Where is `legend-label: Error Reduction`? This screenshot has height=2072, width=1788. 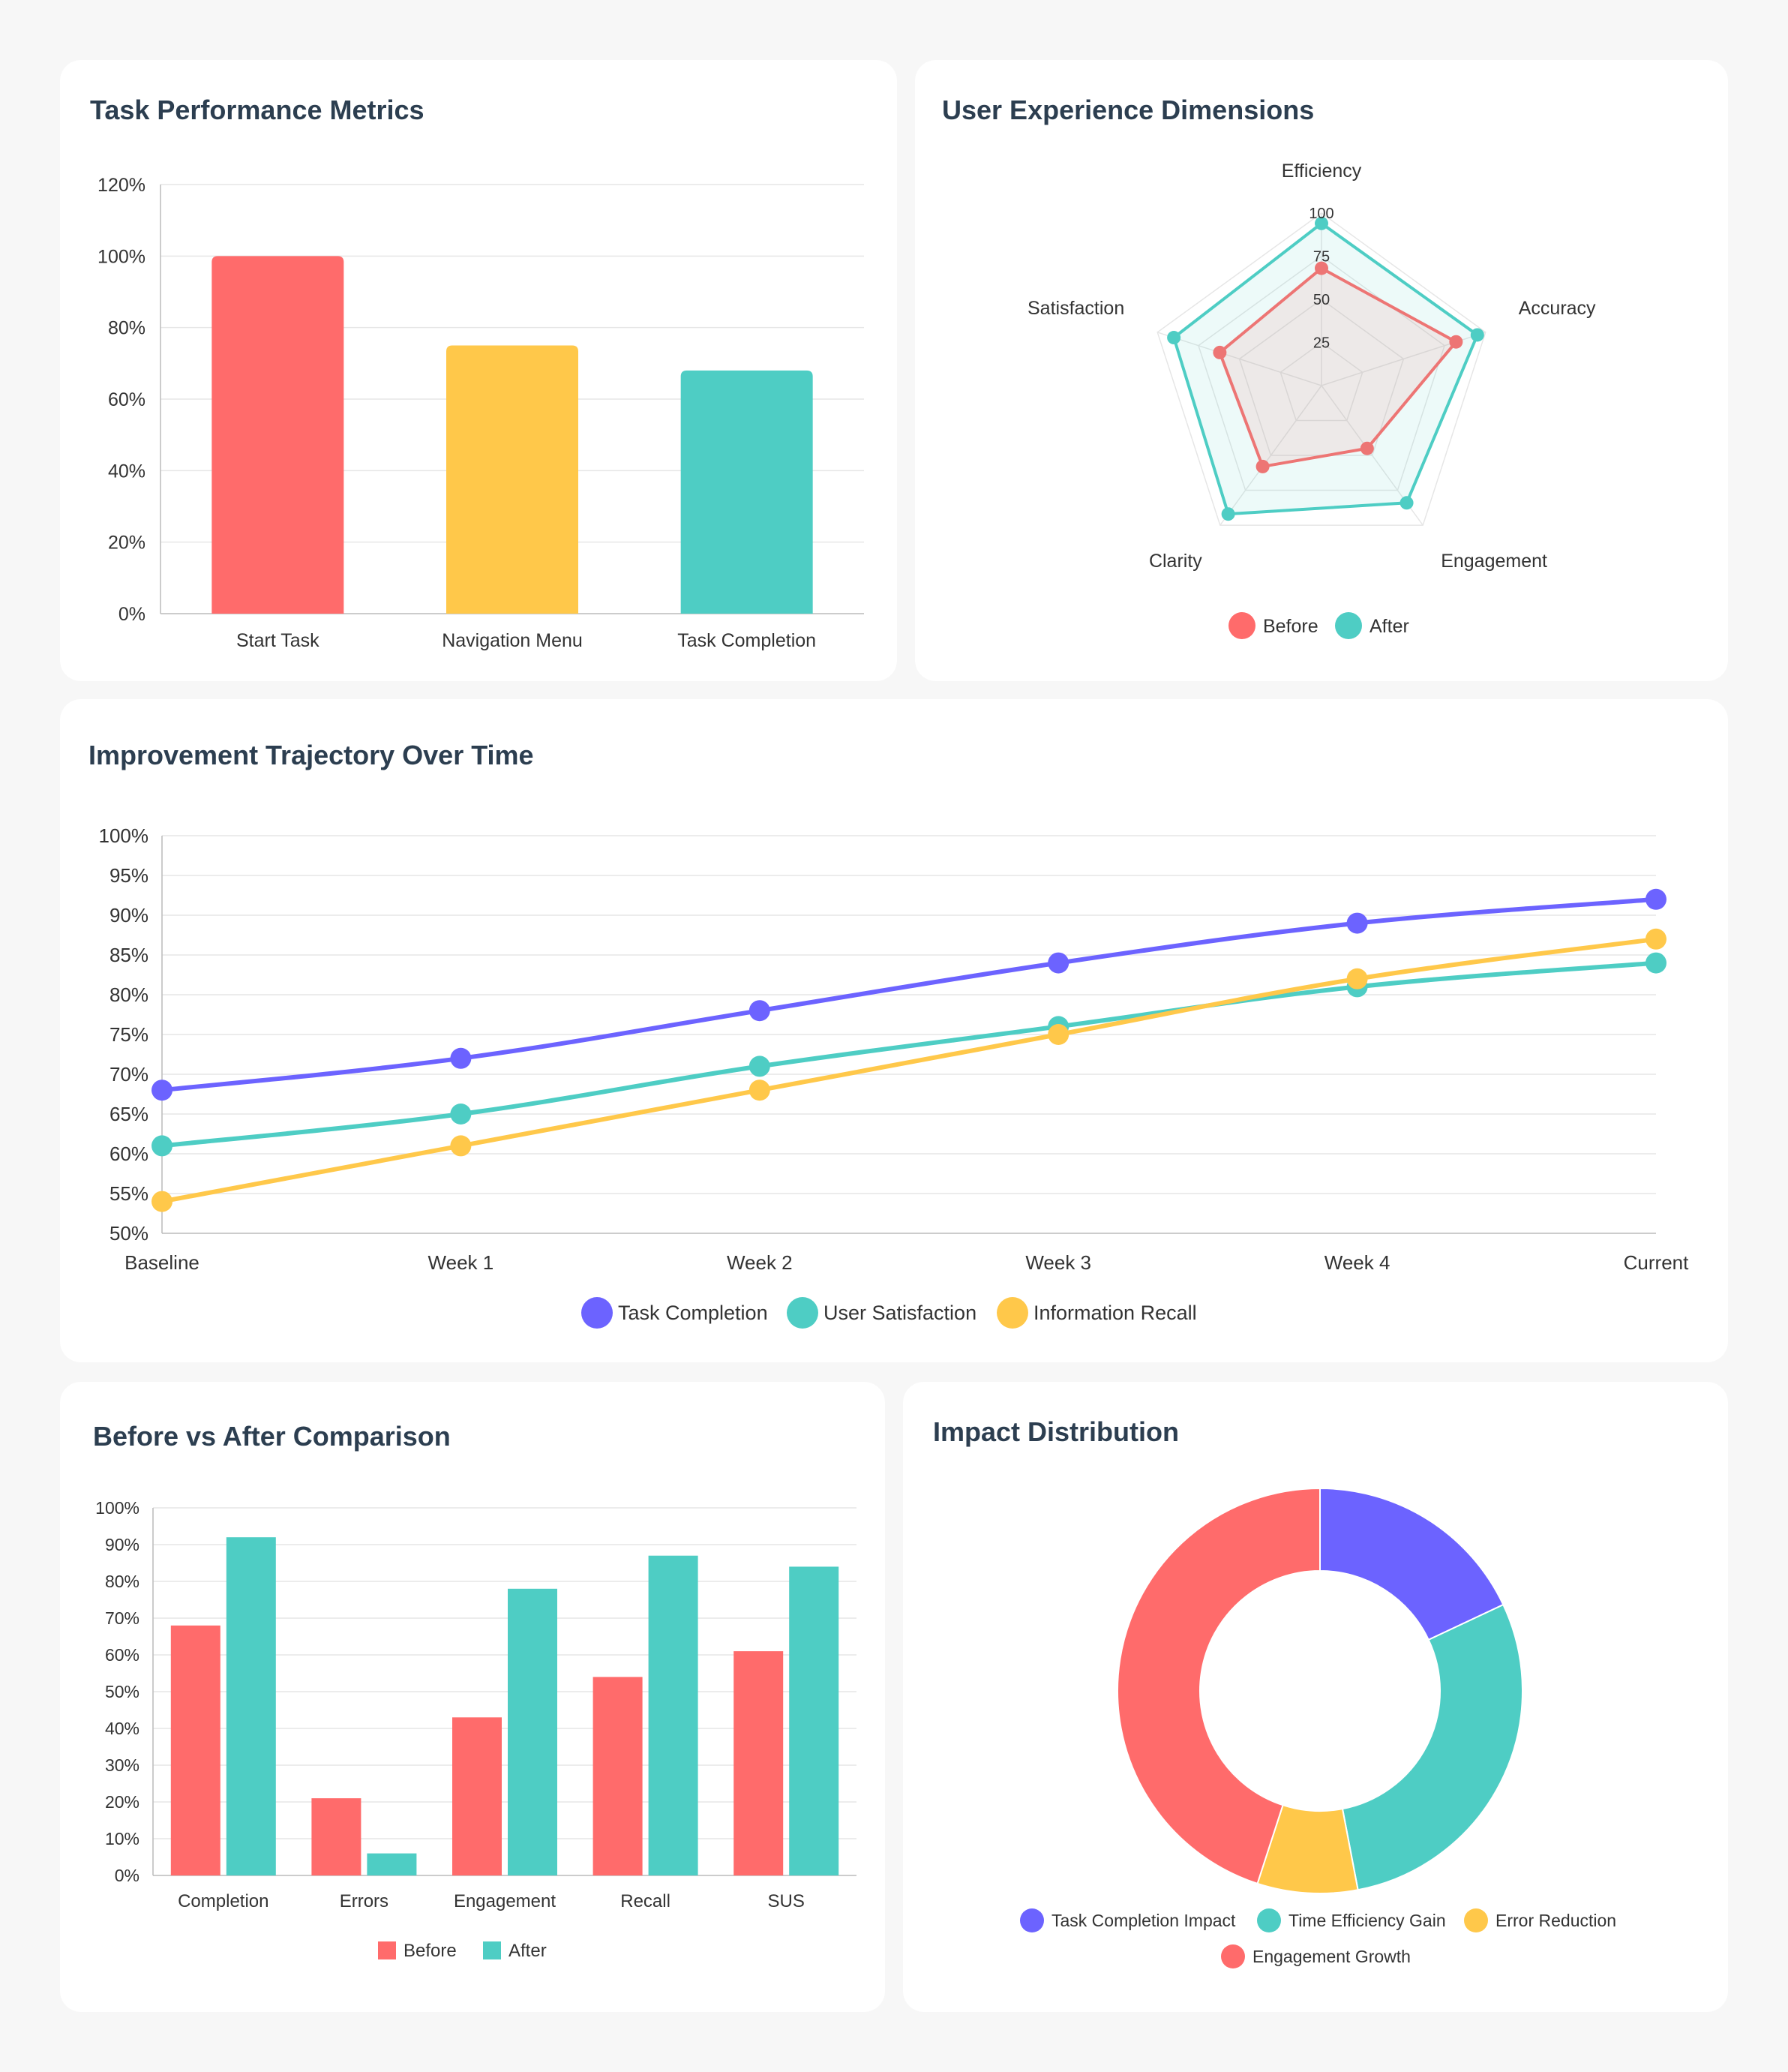 legend-label: Error Reduction is located at coordinates (1556, 1920).